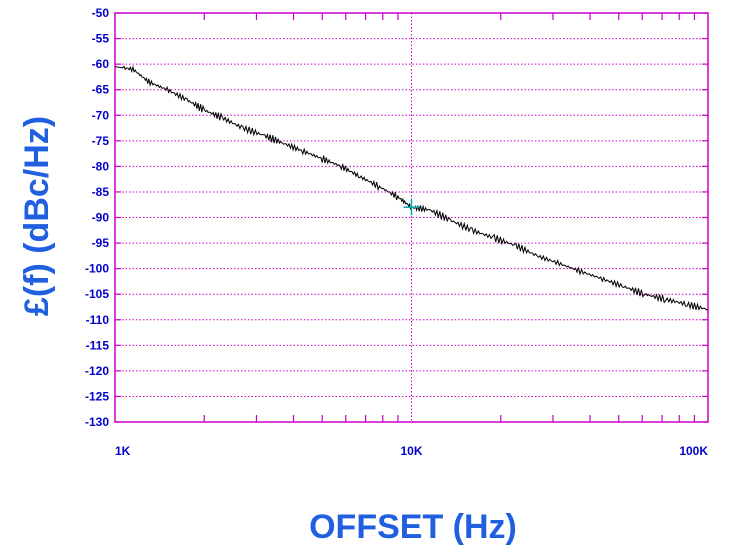 The image size is (738, 553). What do you see at coordinates (101, 192) in the screenshot?
I see `y-tick-label: -85` at bounding box center [101, 192].